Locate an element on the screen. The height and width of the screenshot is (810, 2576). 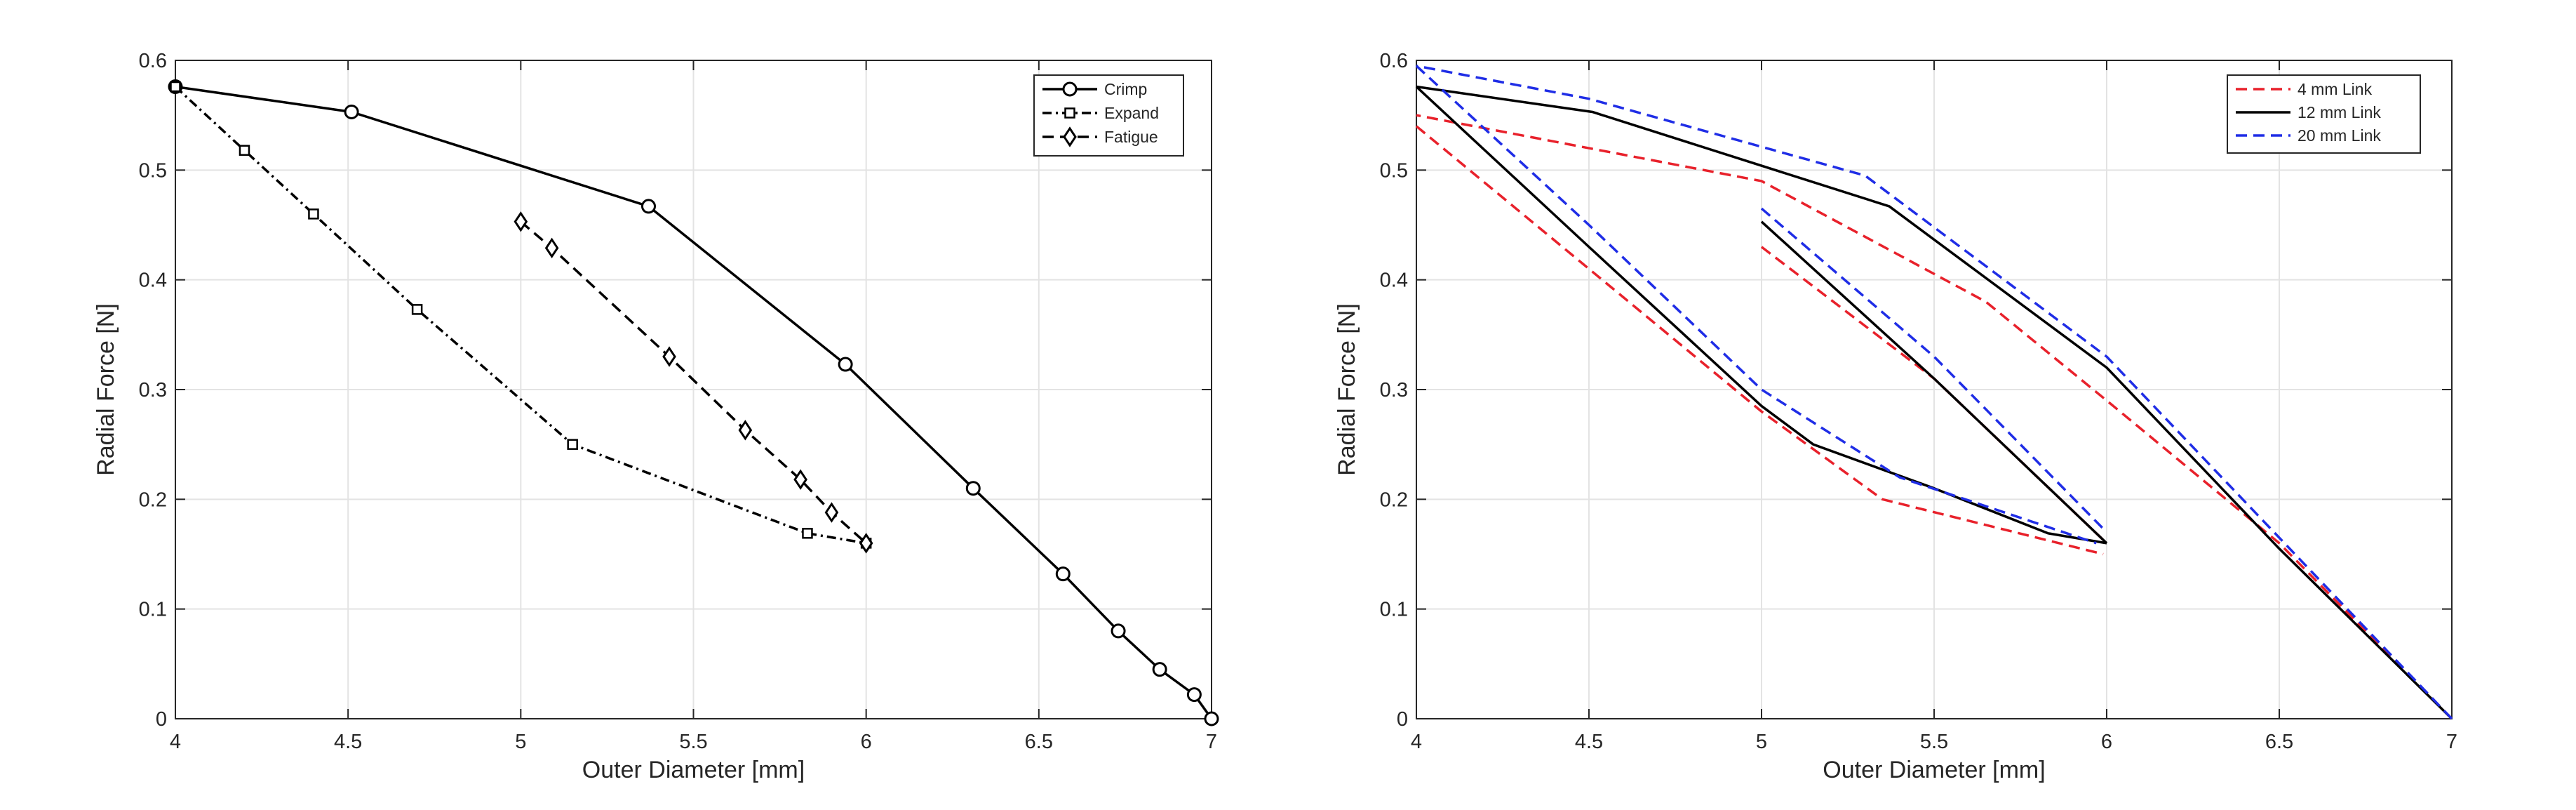
series-fatigue is located at coordinates (694, 382).